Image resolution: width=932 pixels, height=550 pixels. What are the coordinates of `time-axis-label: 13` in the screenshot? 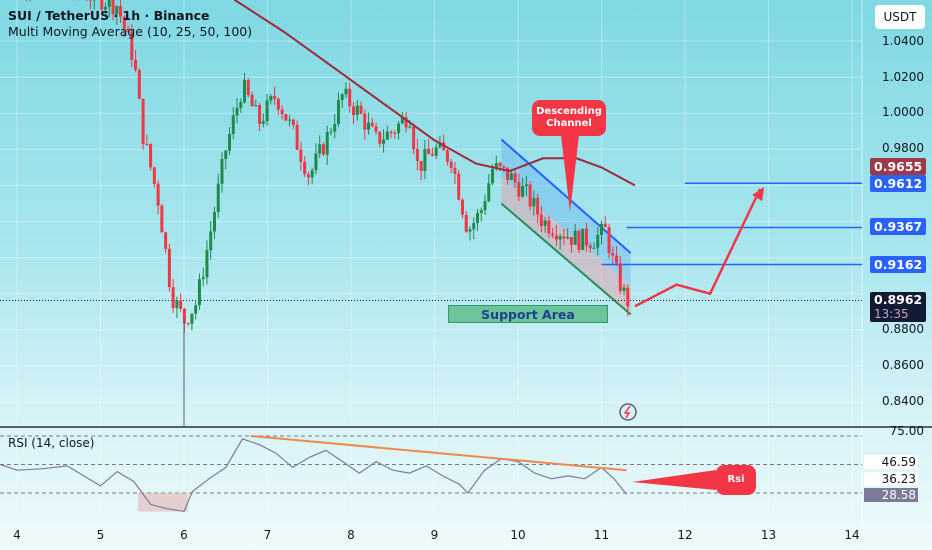 It's located at (768, 535).